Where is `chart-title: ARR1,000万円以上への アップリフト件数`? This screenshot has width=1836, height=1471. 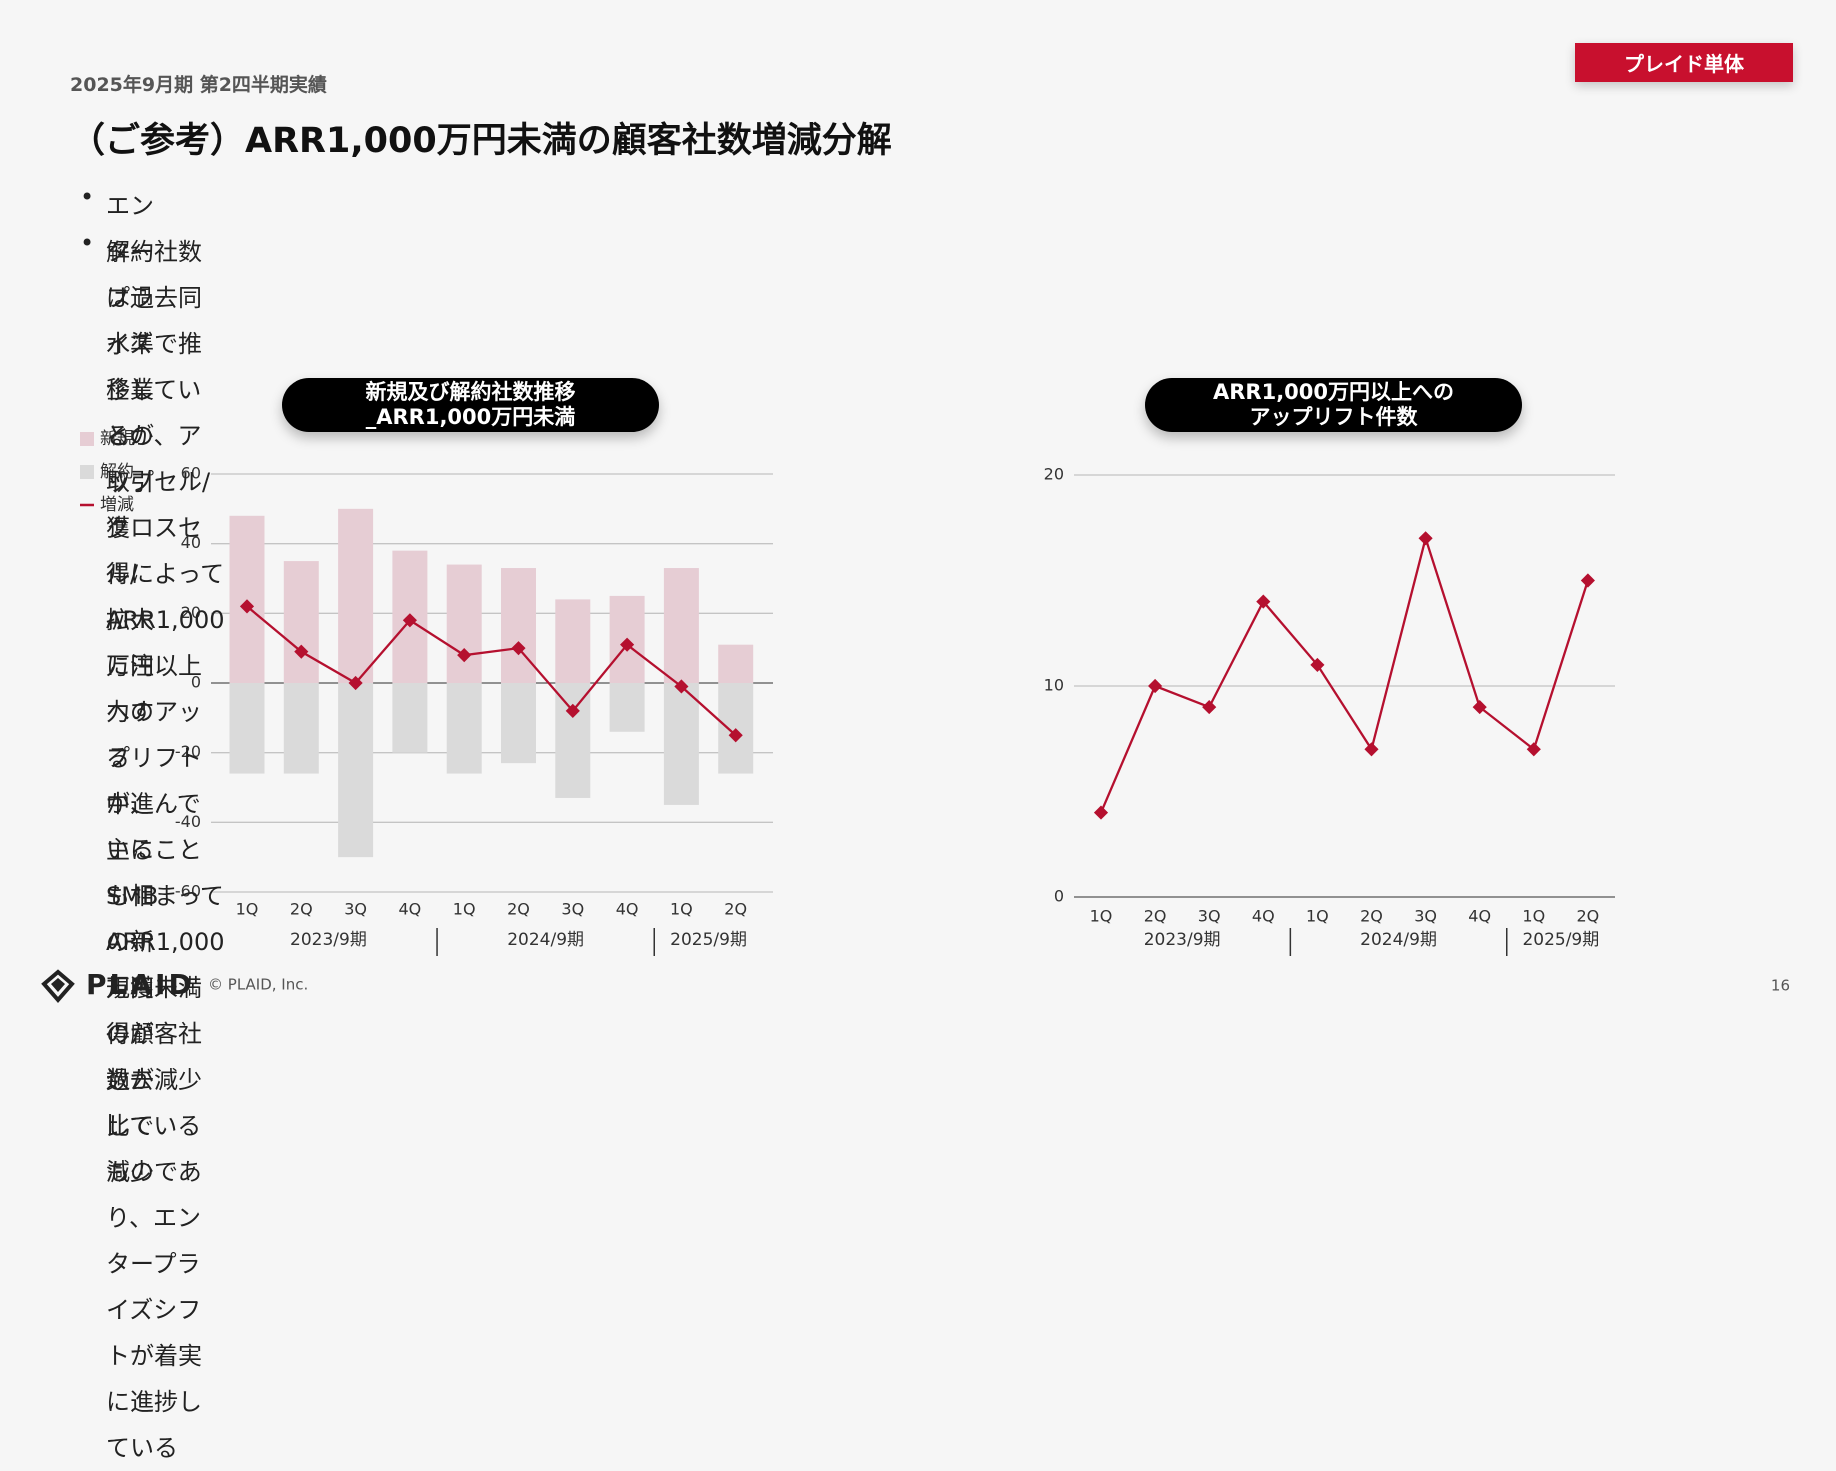
chart-title: ARR1,000万円以上への アップリフト件数 is located at coordinates (1333, 405).